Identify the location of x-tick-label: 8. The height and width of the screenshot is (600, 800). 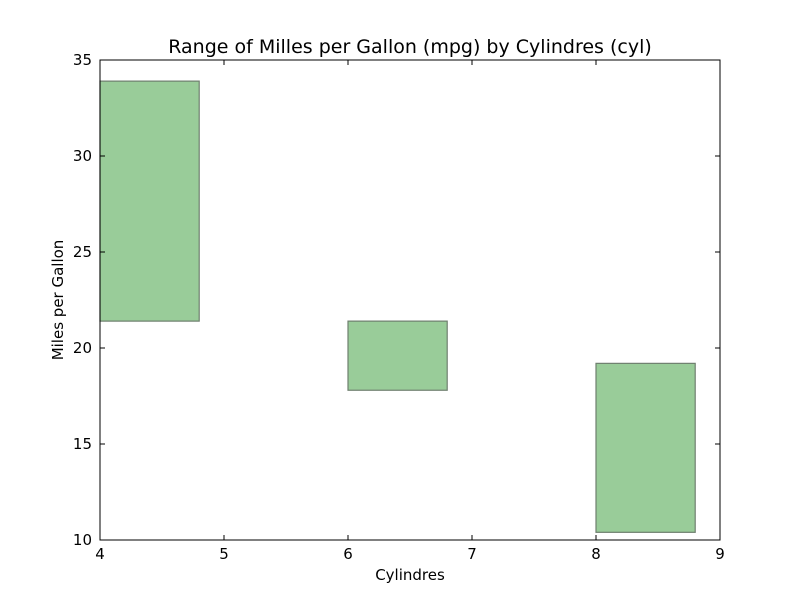
(596, 554).